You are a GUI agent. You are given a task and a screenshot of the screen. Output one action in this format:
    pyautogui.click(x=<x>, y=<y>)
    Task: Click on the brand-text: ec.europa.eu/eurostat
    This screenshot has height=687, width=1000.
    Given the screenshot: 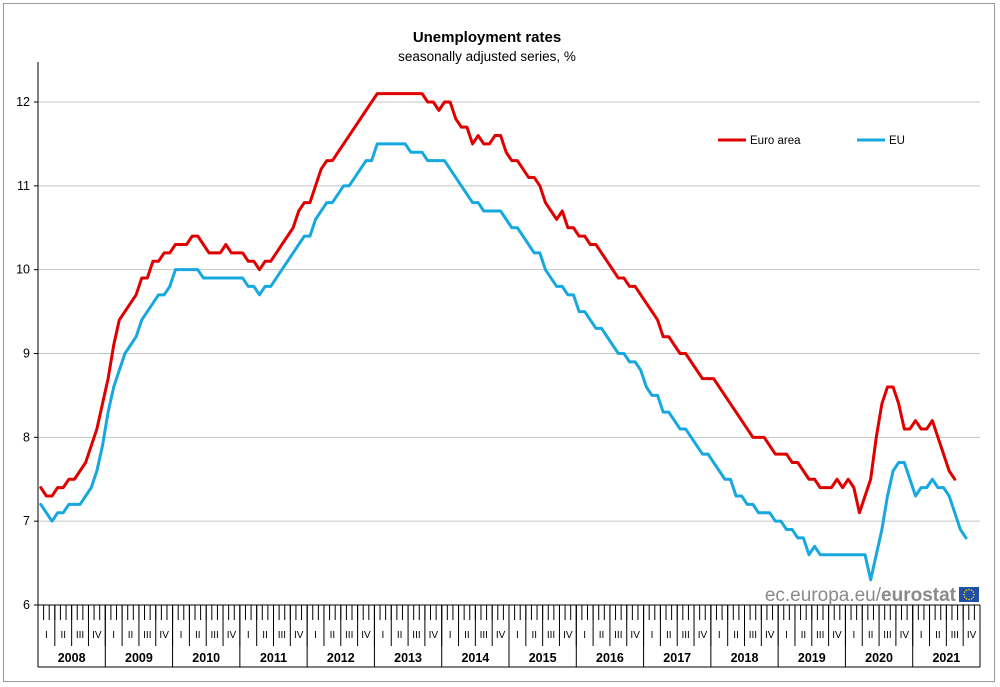 What is the action you would take?
    pyautogui.click(x=861, y=595)
    